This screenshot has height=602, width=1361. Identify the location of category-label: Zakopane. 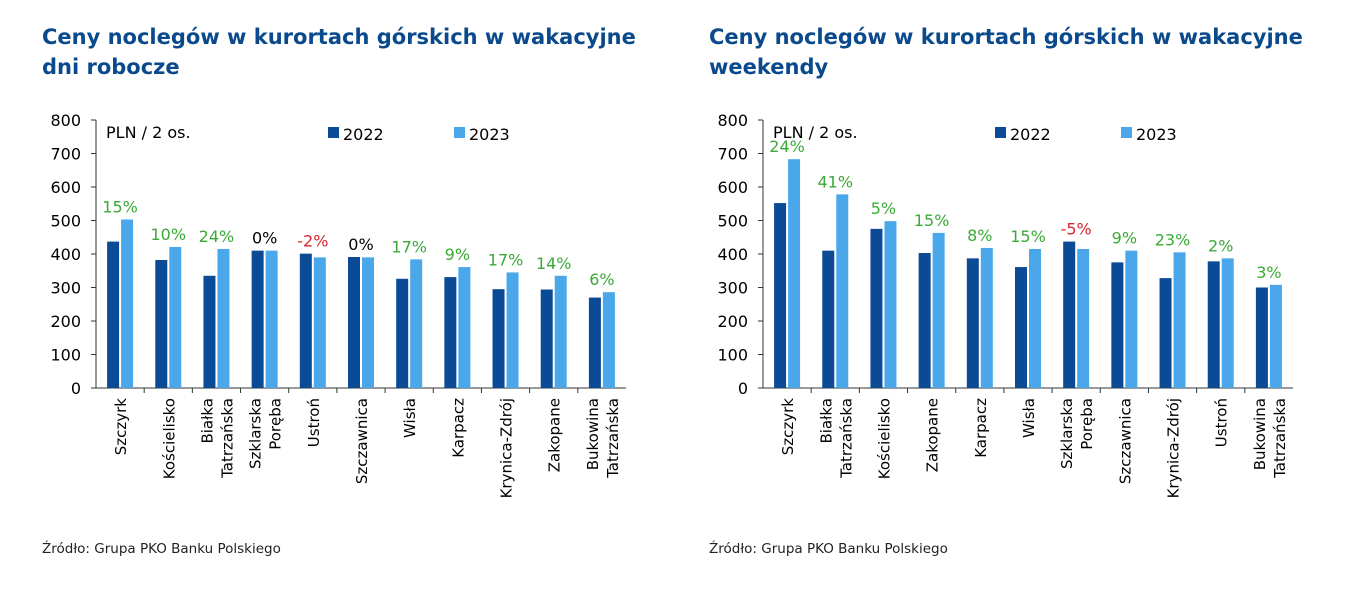
(933, 435).